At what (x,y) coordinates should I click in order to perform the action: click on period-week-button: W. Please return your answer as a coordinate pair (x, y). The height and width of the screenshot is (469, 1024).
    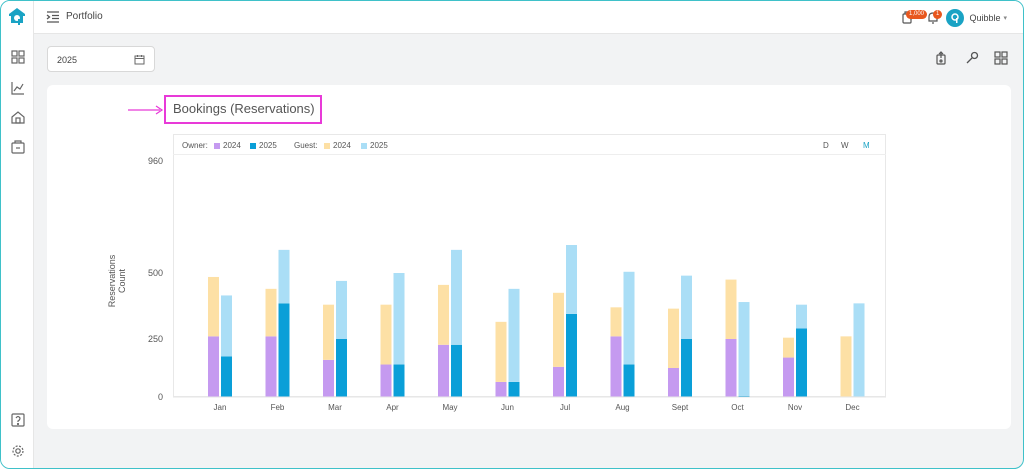
    Looking at the image, I should click on (845, 145).